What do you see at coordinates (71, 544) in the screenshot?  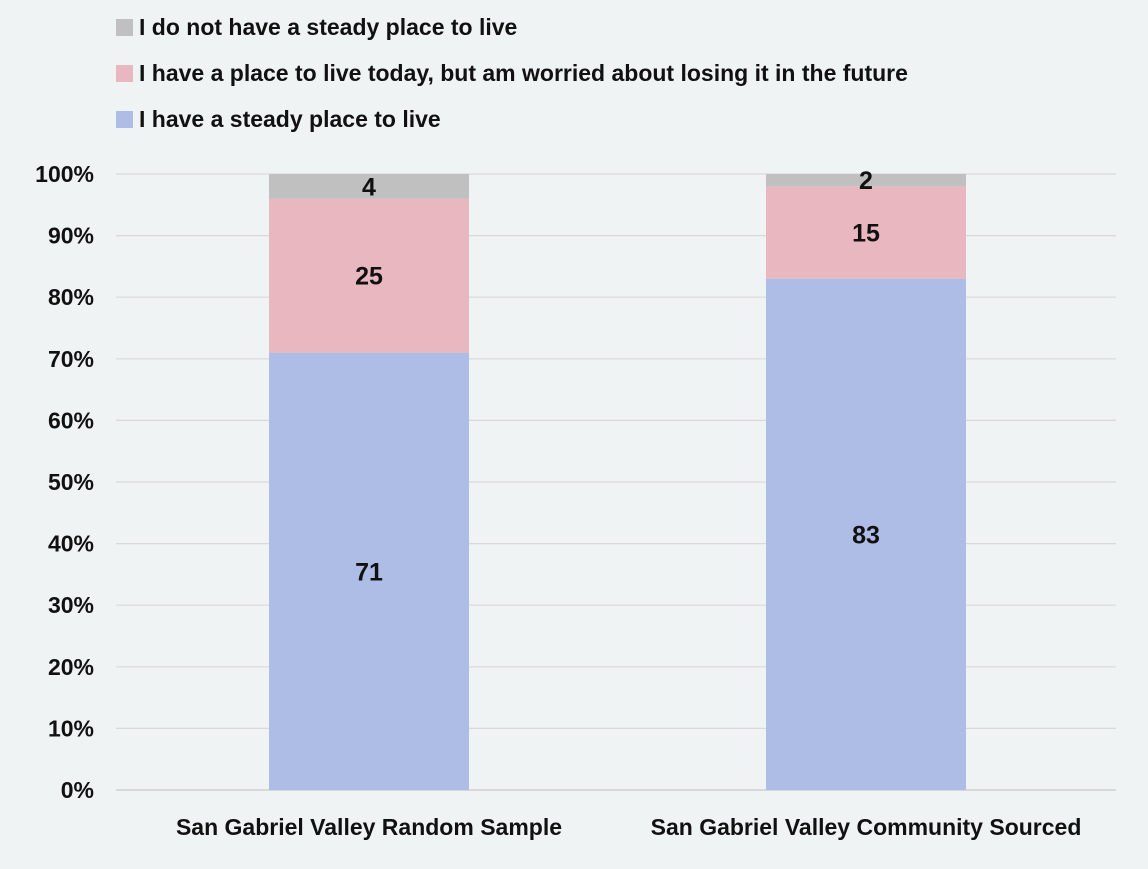 I see `y-tick-label: 40%` at bounding box center [71, 544].